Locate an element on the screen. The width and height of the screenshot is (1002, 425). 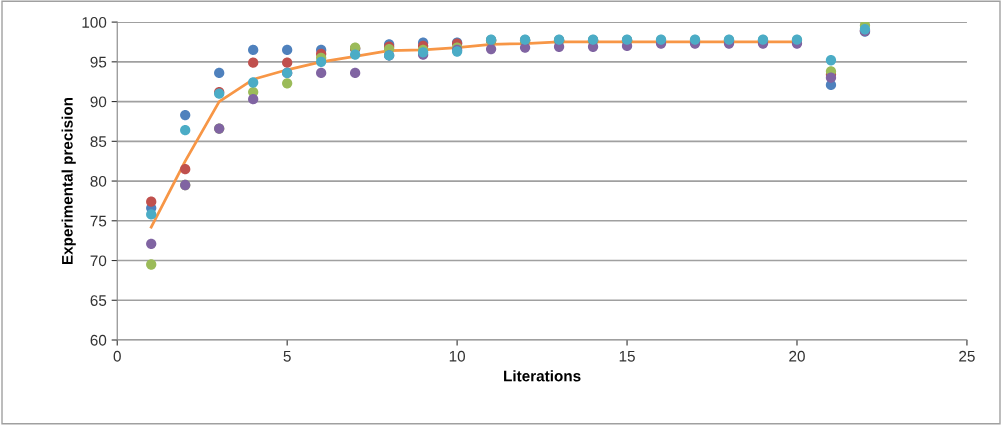
y-tick-label: 100 is located at coordinates (94, 22).